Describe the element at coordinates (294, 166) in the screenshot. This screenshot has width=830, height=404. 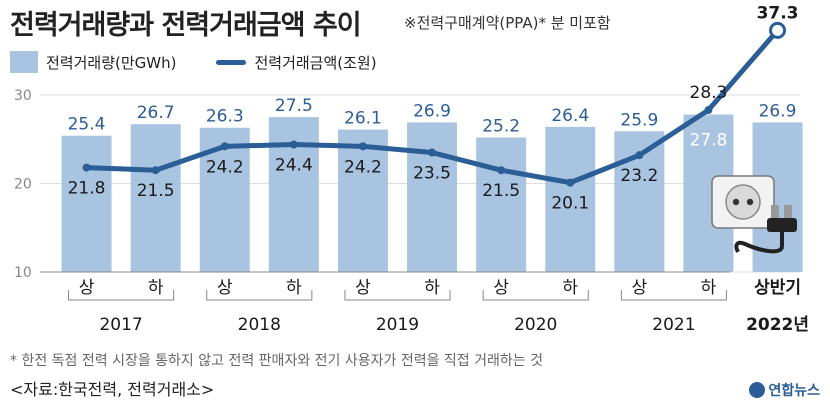
I see `line-value-label: 24.4` at that location.